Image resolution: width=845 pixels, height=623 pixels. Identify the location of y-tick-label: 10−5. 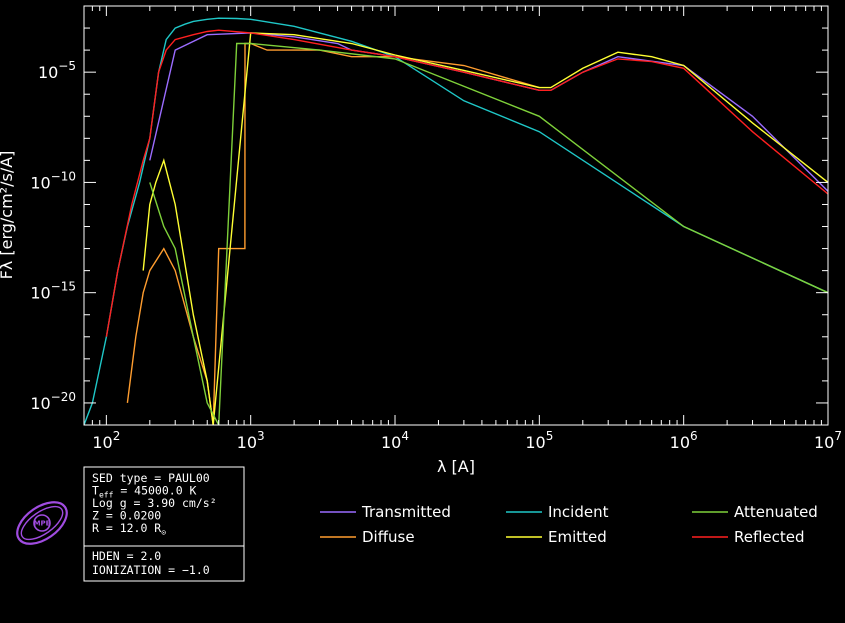
(57, 70).